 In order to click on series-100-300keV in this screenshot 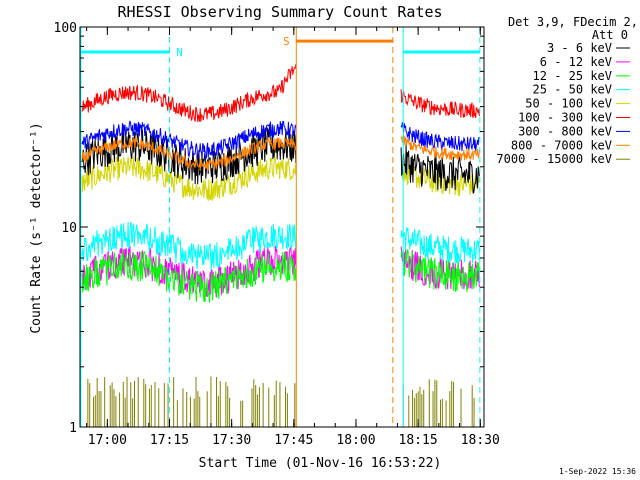, I will do `click(280, 92)`.